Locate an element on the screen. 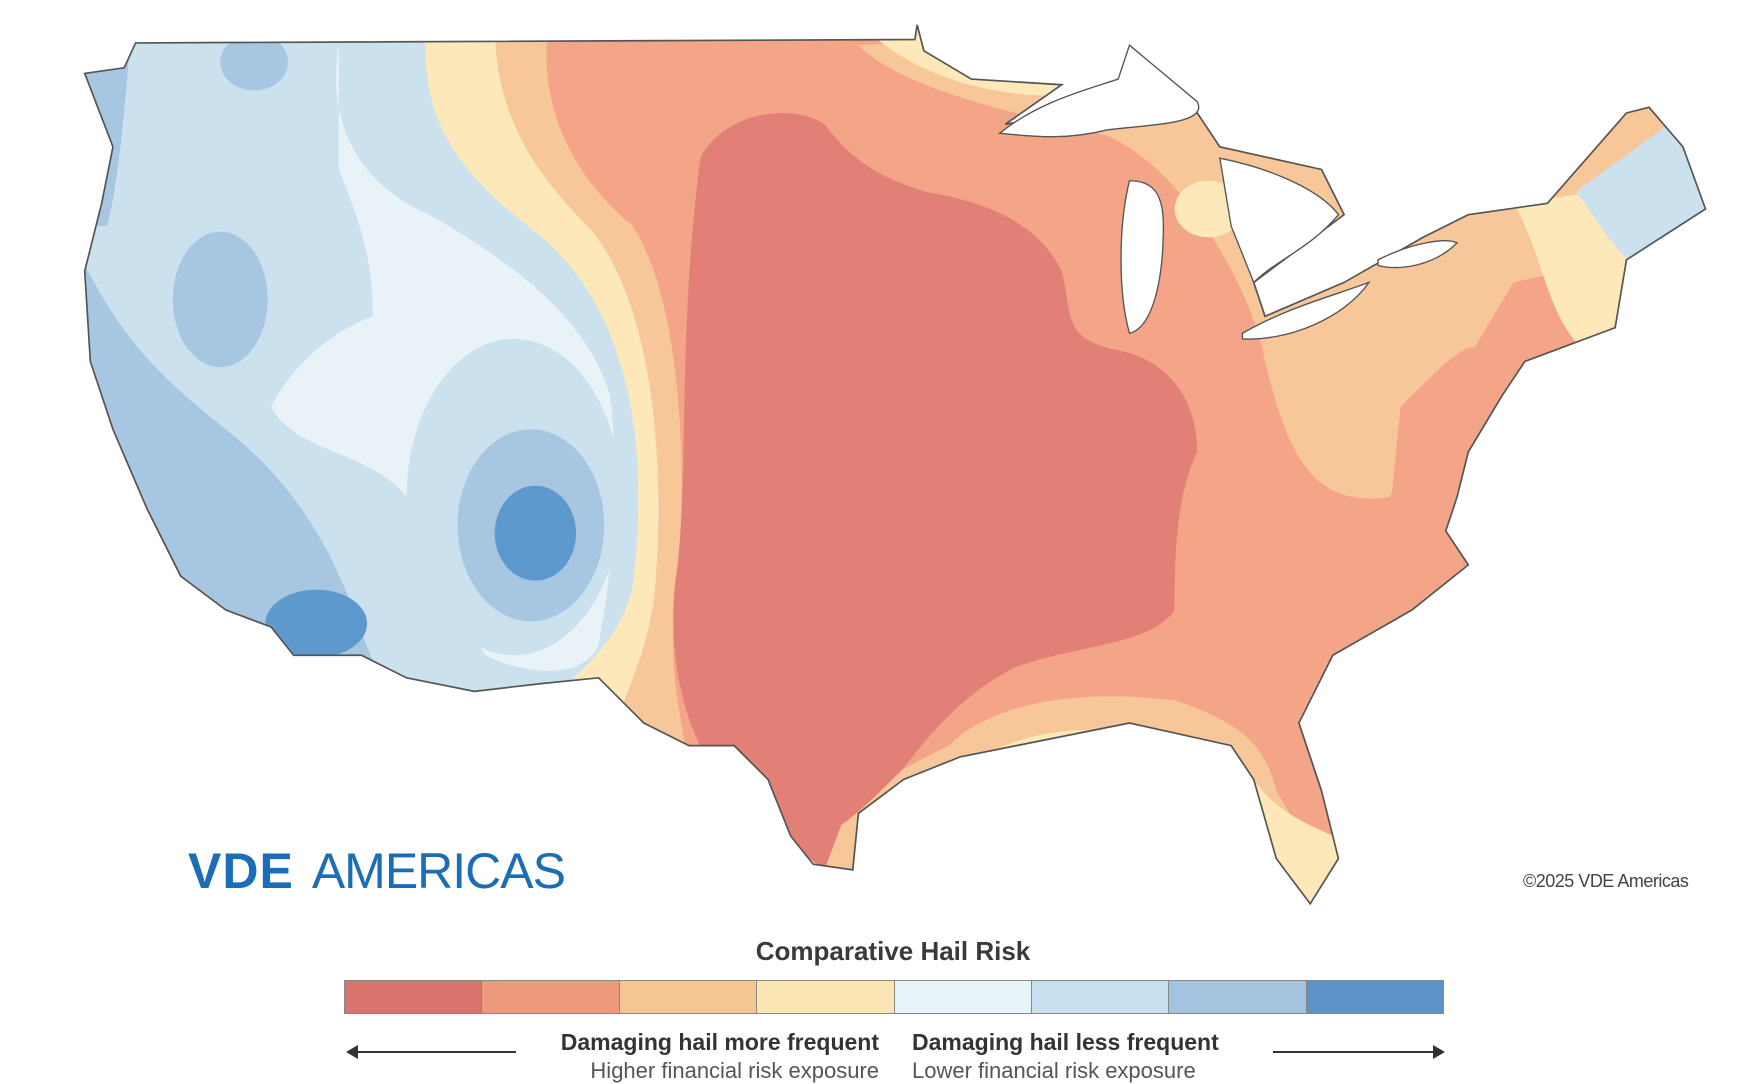 The width and height of the screenshot is (1762, 1084). logo-americas: AMERICAS is located at coordinates (438, 871).